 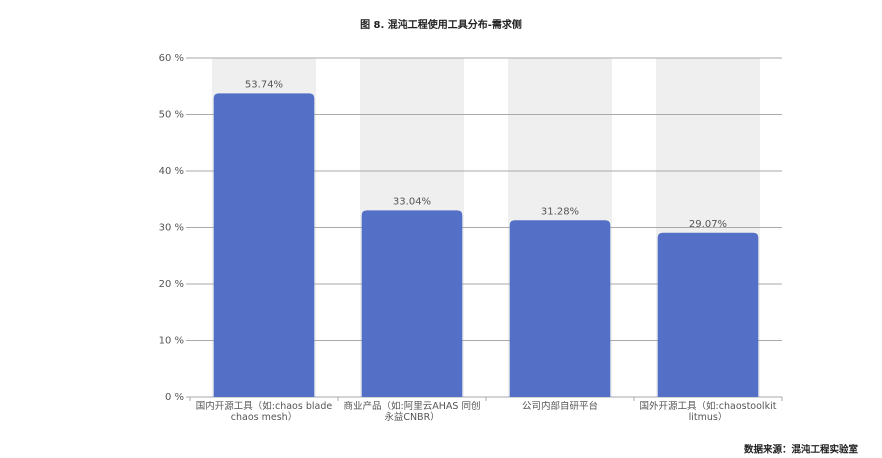 What do you see at coordinates (174, 397) in the screenshot?
I see `y-tick-label: 0 %` at bounding box center [174, 397].